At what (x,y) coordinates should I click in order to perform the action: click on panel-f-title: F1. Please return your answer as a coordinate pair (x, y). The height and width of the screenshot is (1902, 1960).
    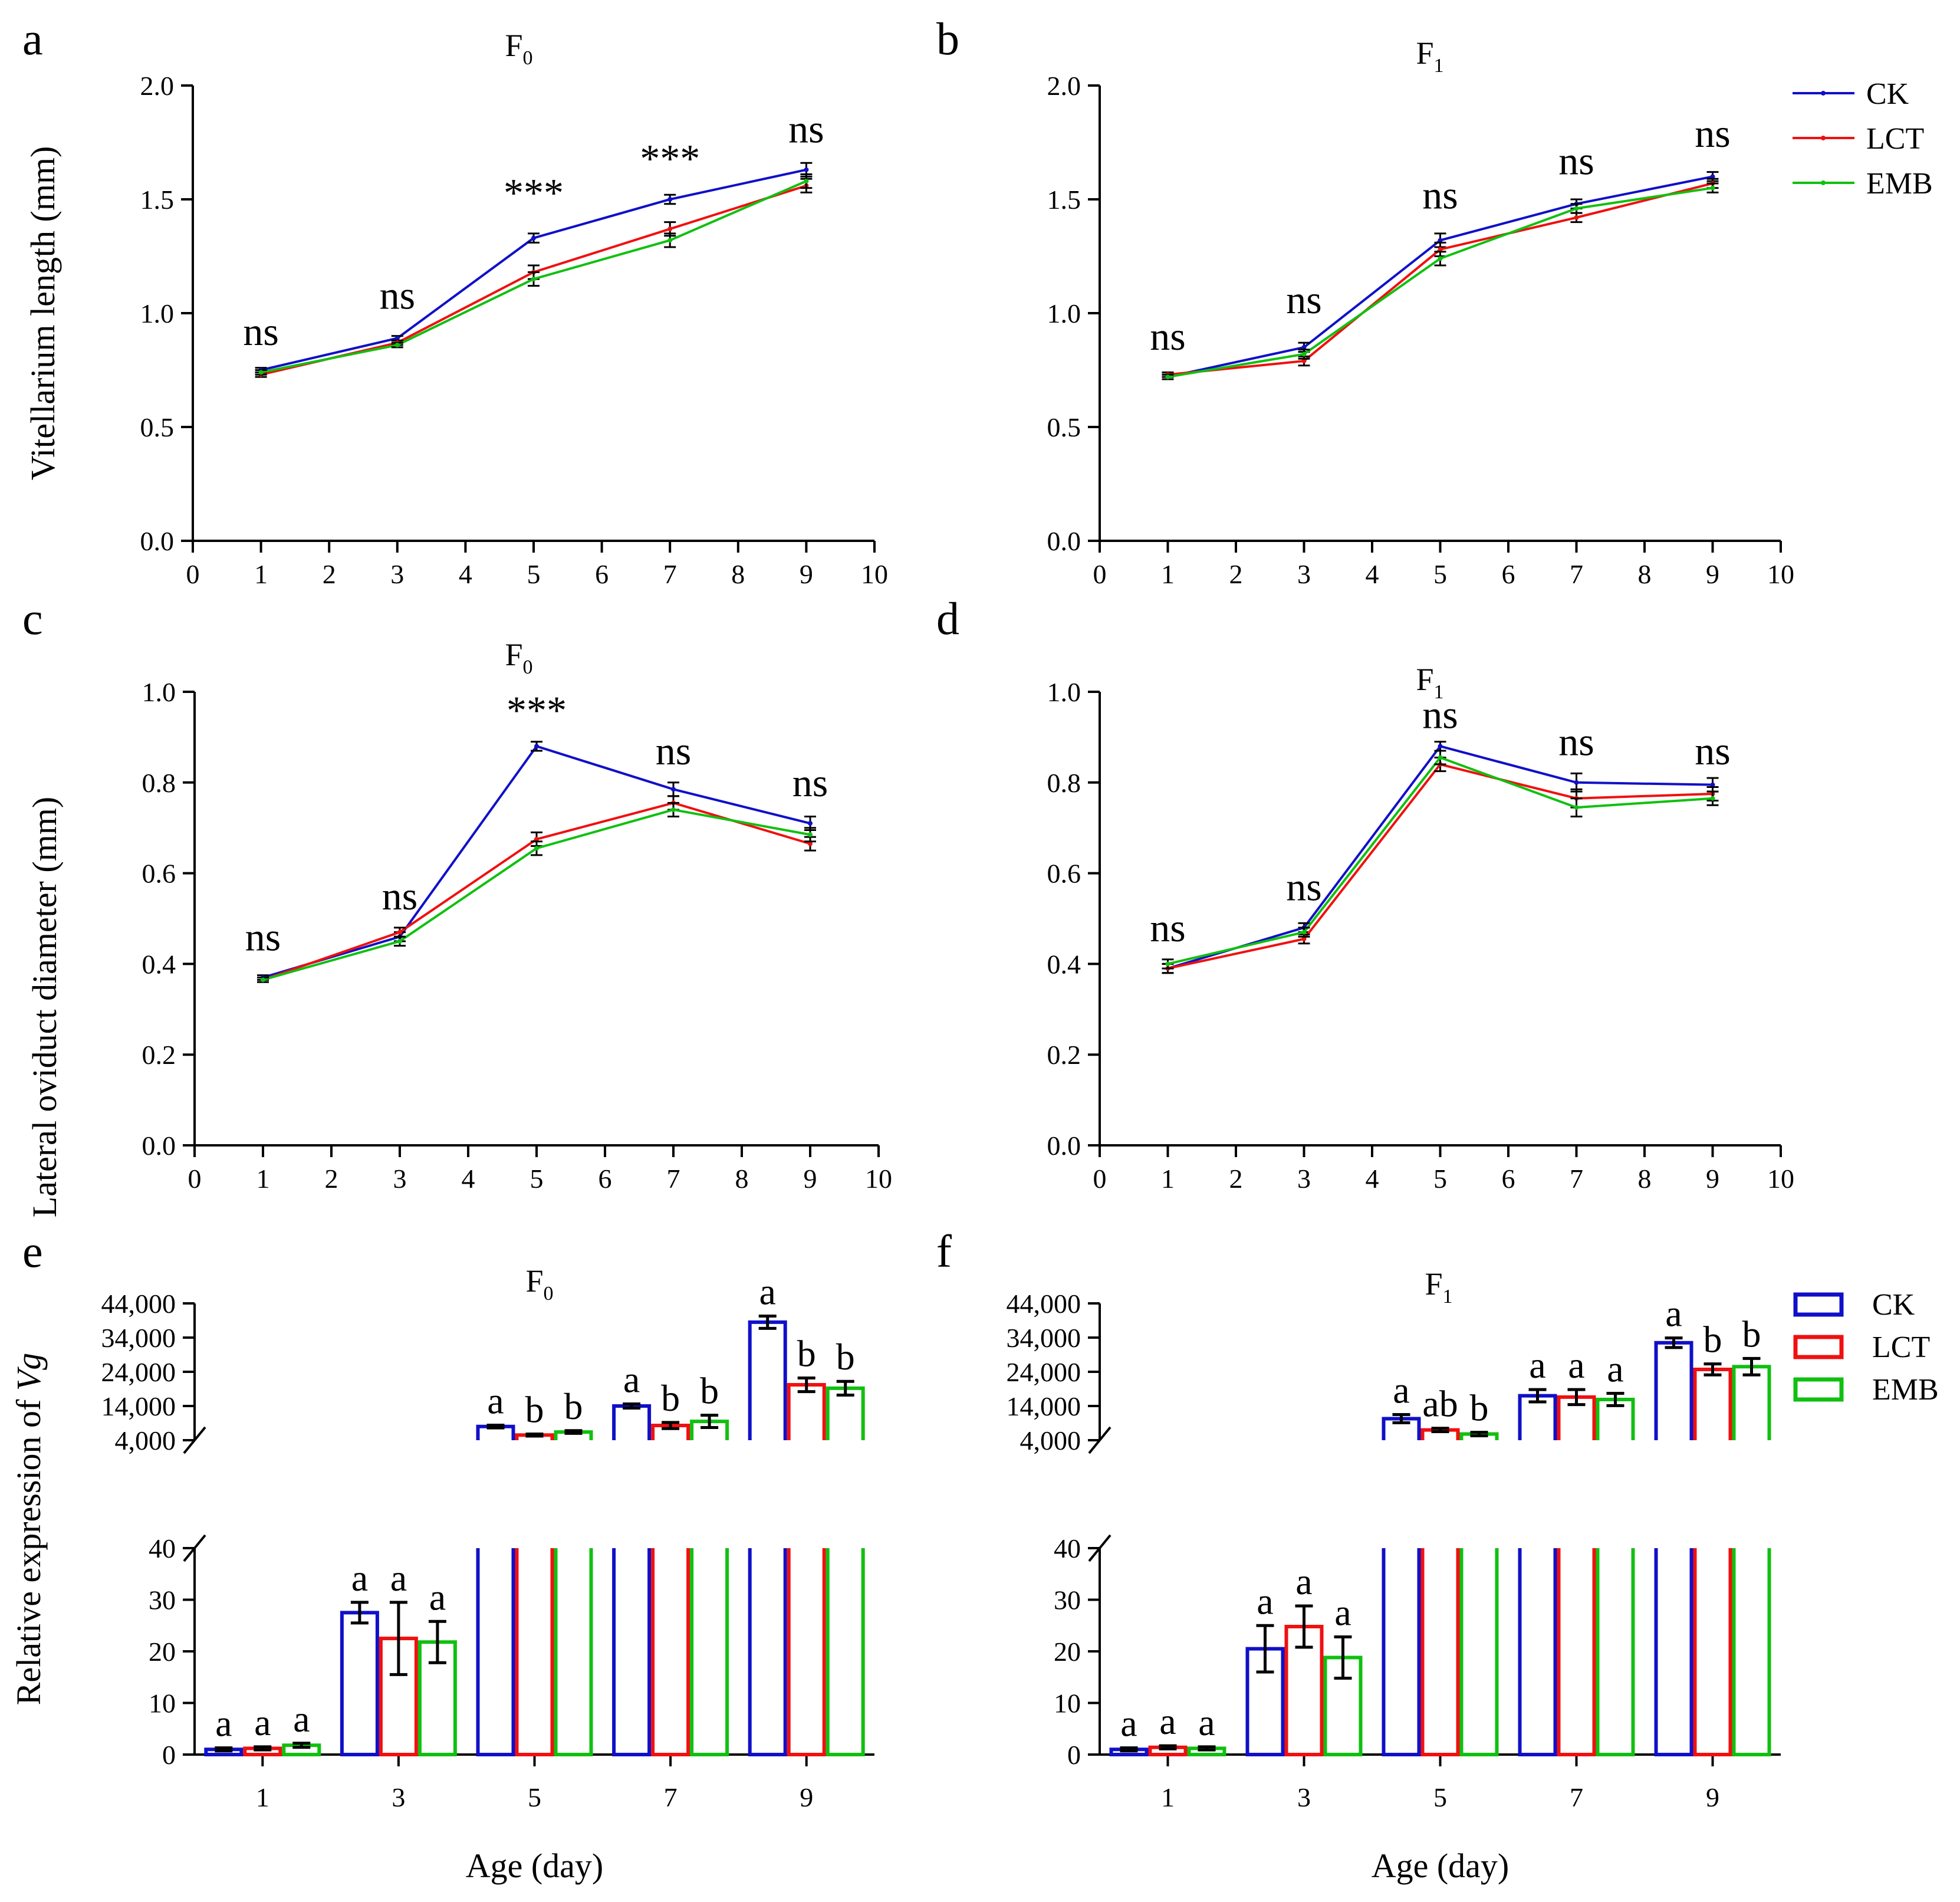
    Looking at the image, I should click on (1438, 1287).